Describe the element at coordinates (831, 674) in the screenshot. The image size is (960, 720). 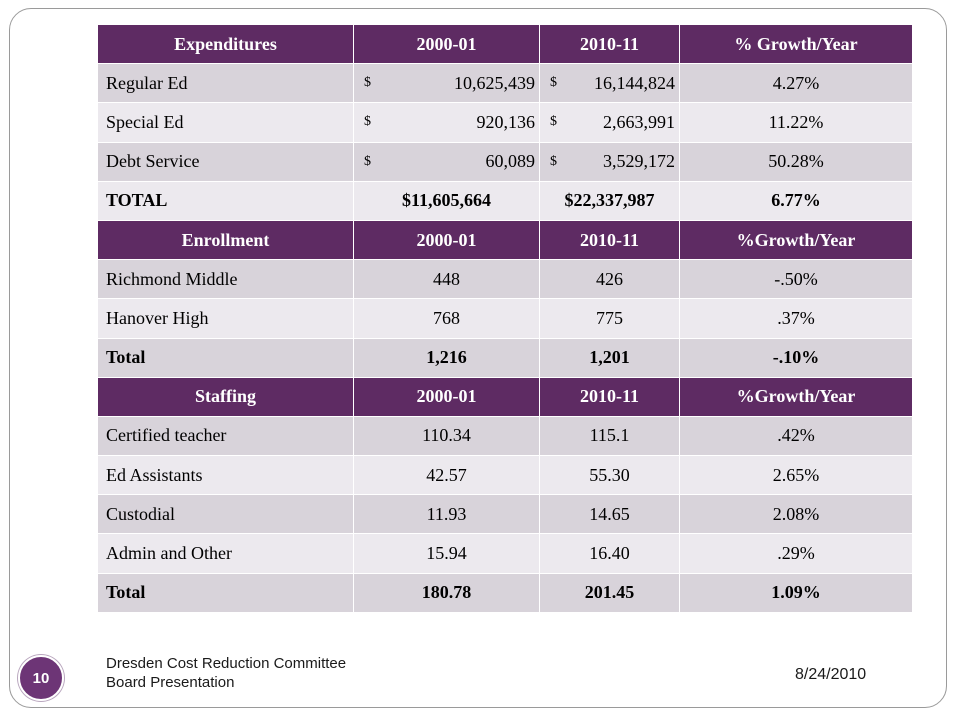
I see `footer-date: 8/24/2010` at that location.